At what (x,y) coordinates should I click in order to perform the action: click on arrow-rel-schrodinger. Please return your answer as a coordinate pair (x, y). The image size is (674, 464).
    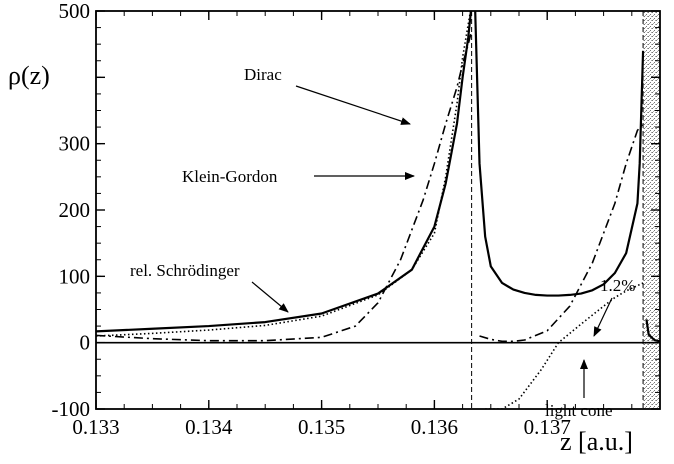
    Looking at the image, I should click on (270, 297).